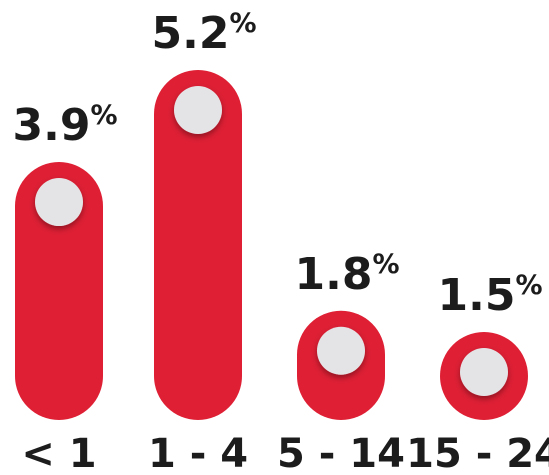 This screenshot has height=475, width=549. What do you see at coordinates (477, 453) in the screenshot?
I see `category-label-4: 15 - 24` at bounding box center [477, 453].